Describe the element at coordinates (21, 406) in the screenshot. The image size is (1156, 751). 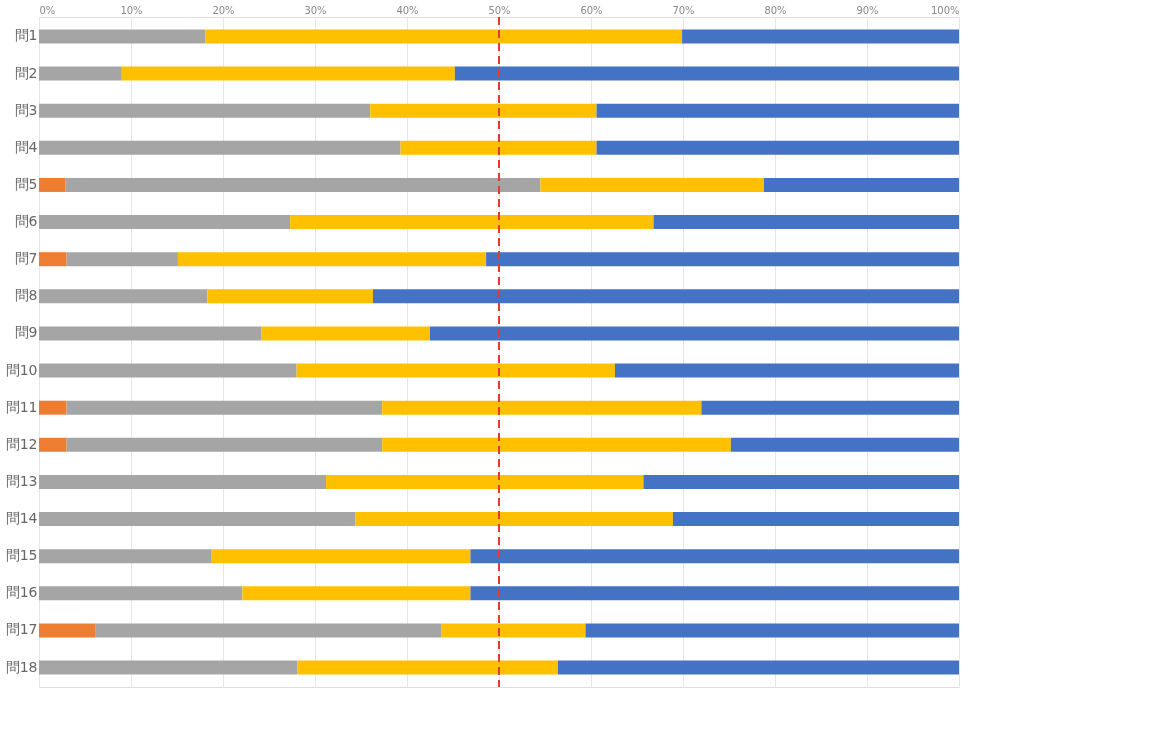
I see `y-tick-label: 問11` at that location.